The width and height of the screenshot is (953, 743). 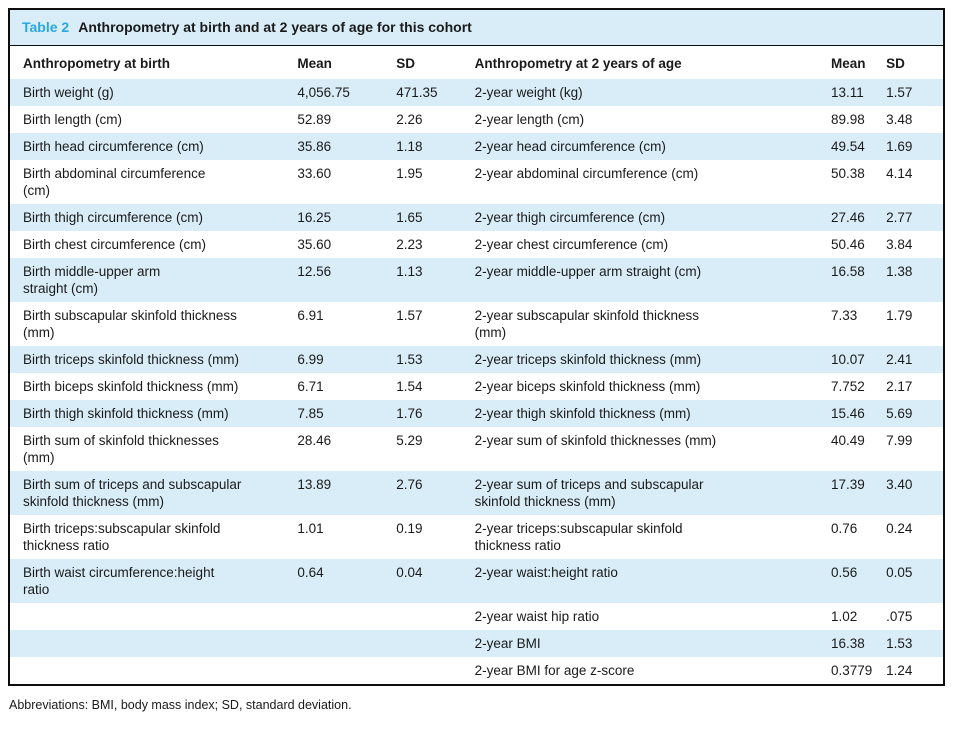 What do you see at coordinates (310, 528) in the screenshot?
I see `cell-birth-mean: 1.01` at bounding box center [310, 528].